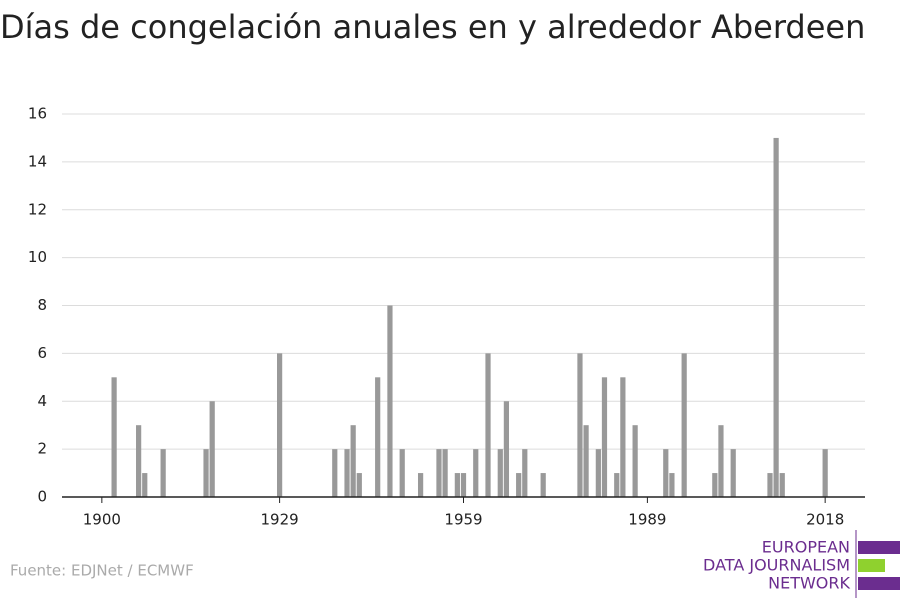  I want to click on y-tick-label: 4, so click(42, 401).